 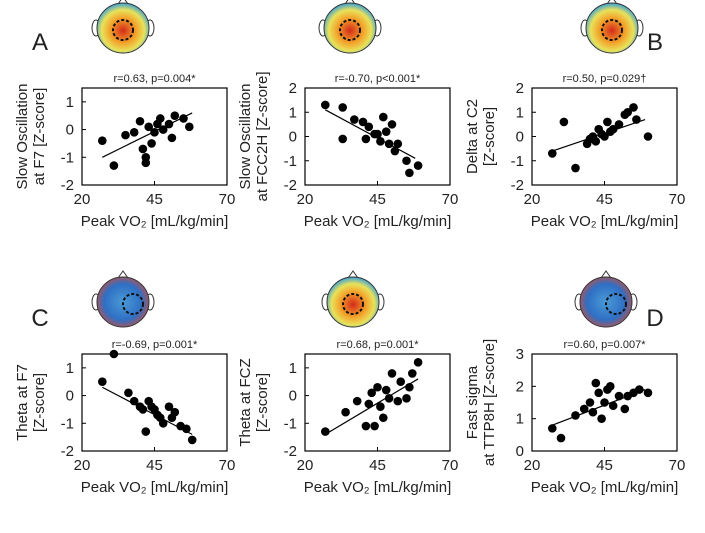 What do you see at coordinates (472, 402) in the screenshot?
I see `y-axis-label: Fast sigma` at bounding box center [472, 402].